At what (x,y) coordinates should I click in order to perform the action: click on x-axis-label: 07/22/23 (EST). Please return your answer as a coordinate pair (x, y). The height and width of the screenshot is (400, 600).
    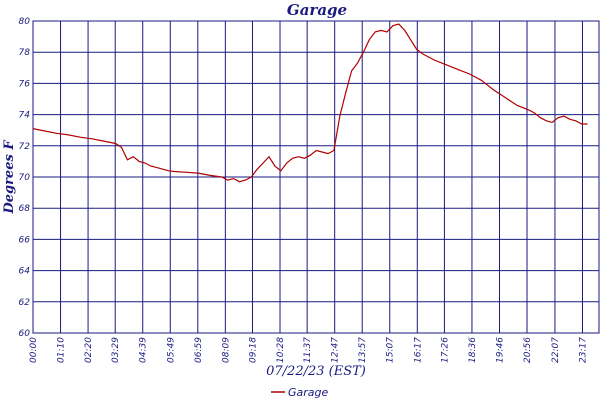
    Looking at the image, I should click on (316, 371).